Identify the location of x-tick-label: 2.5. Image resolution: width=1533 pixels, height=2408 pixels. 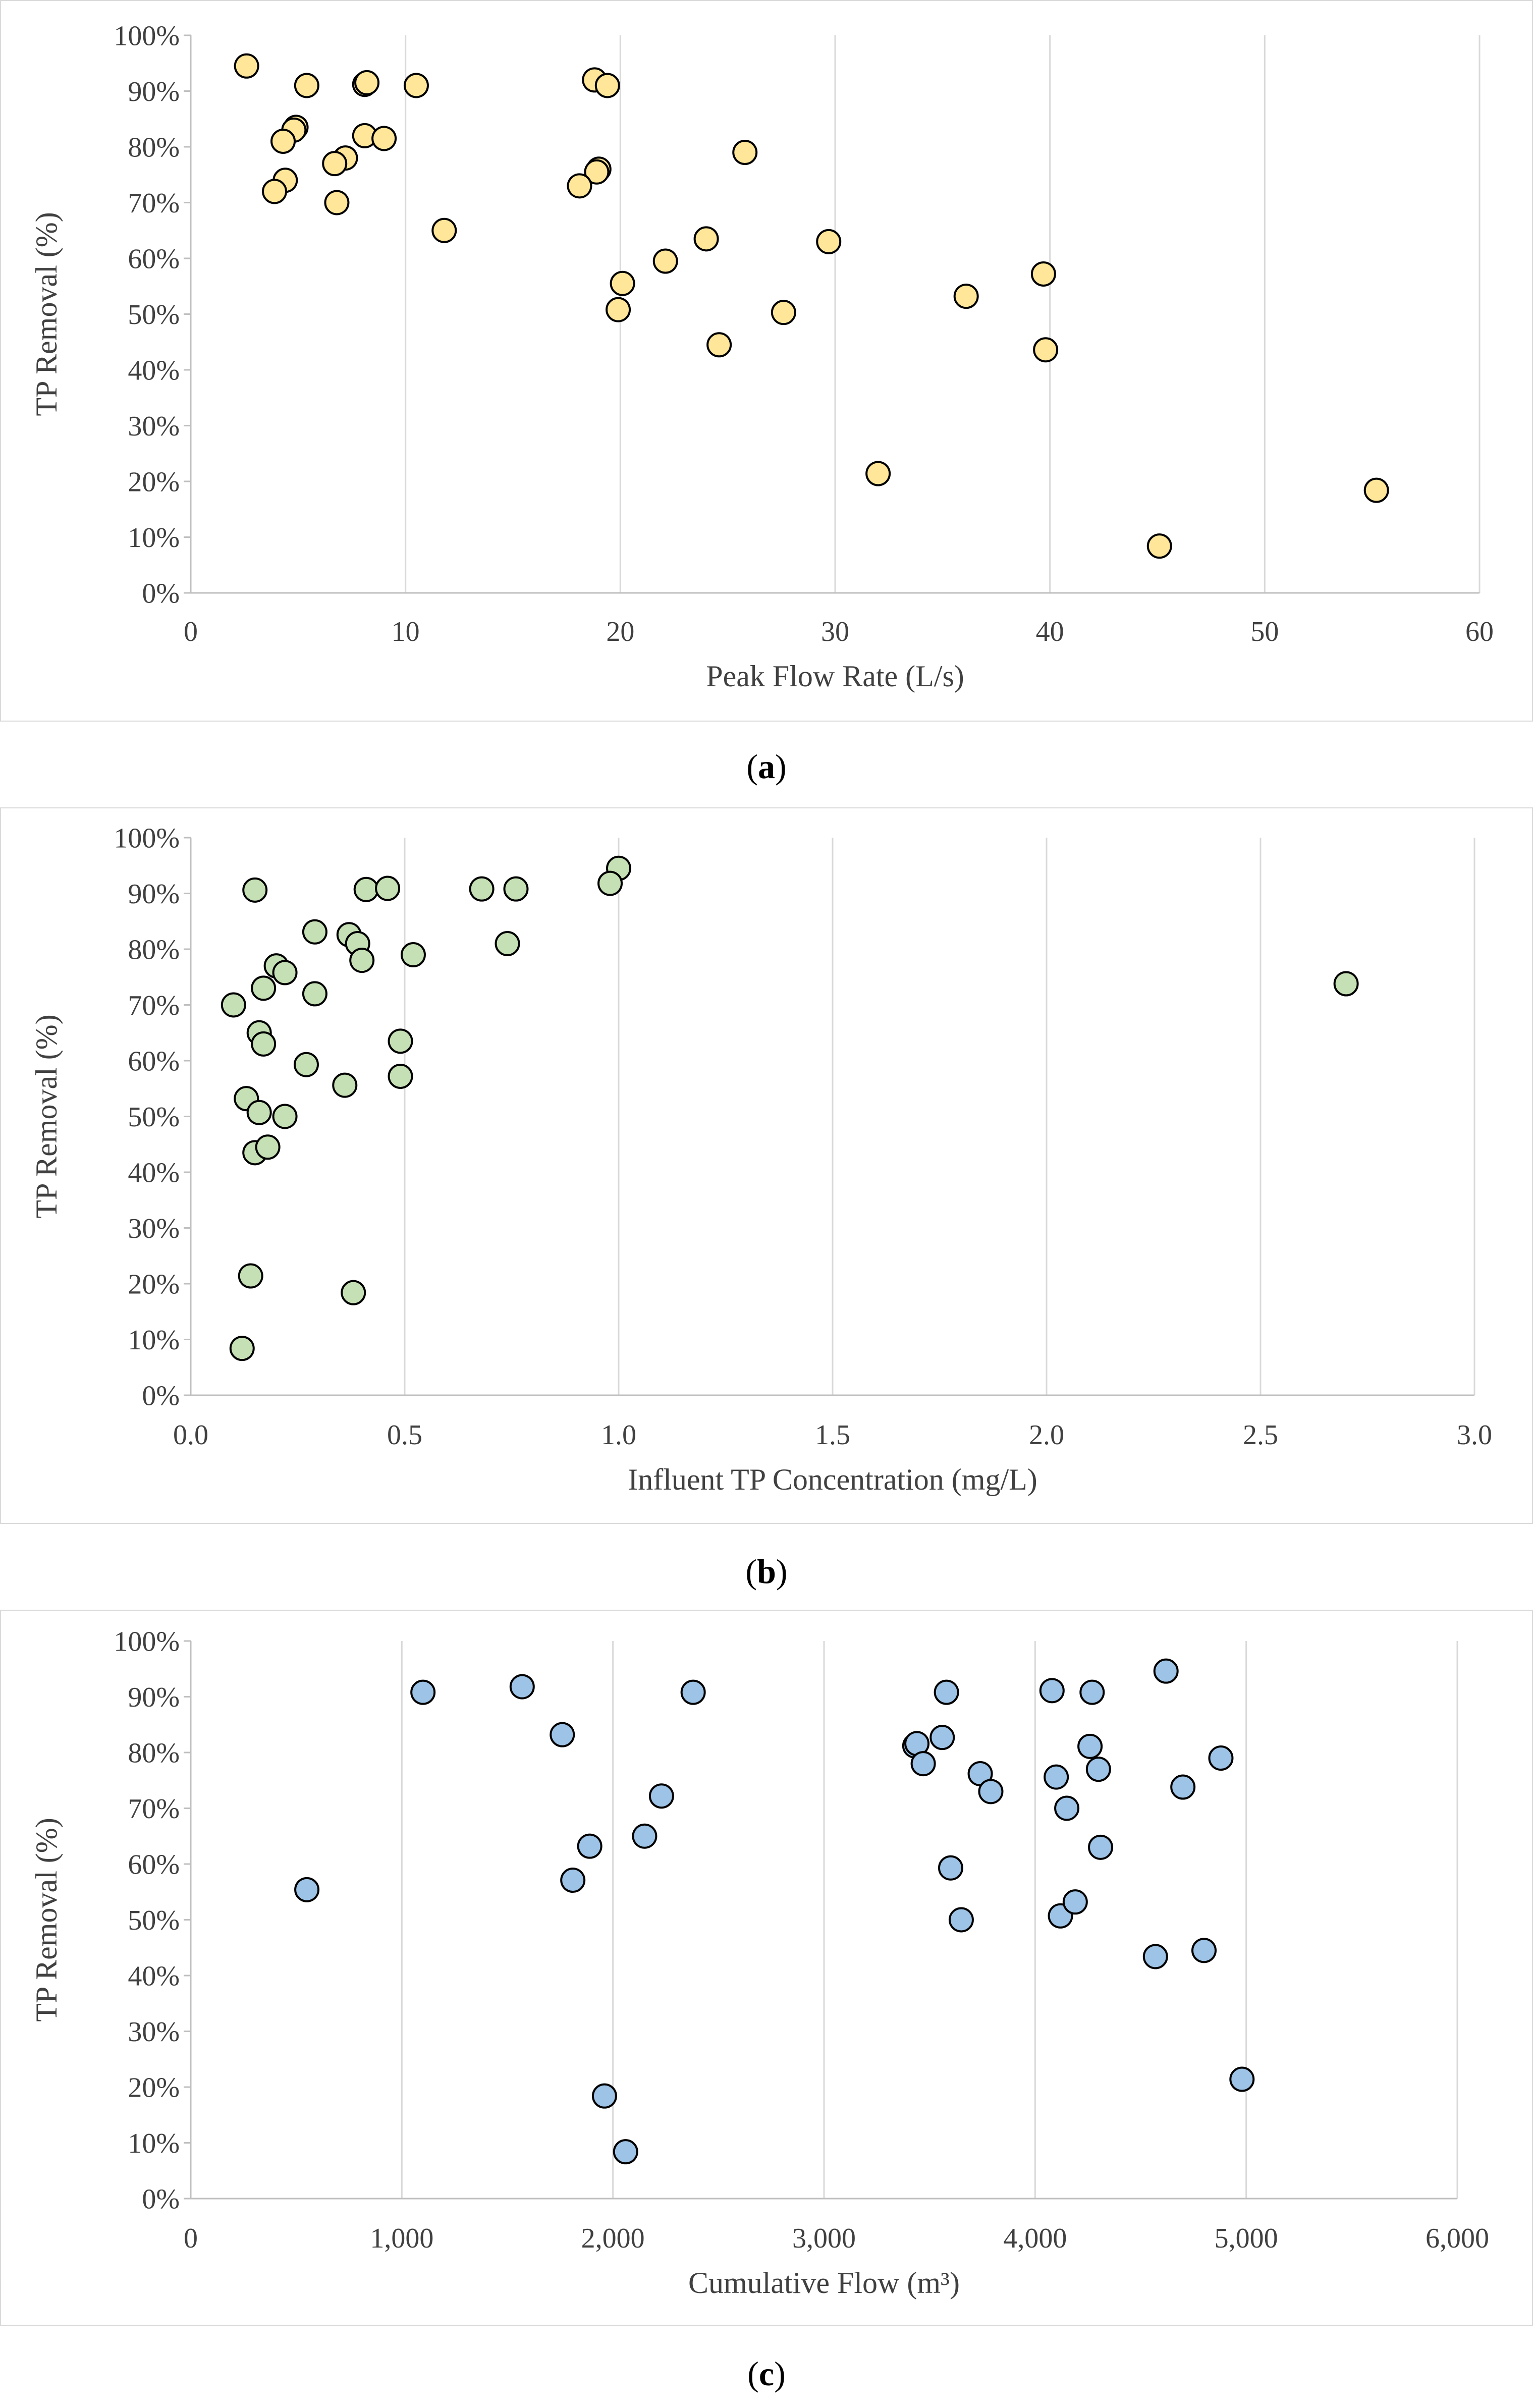
(1260, 1435).